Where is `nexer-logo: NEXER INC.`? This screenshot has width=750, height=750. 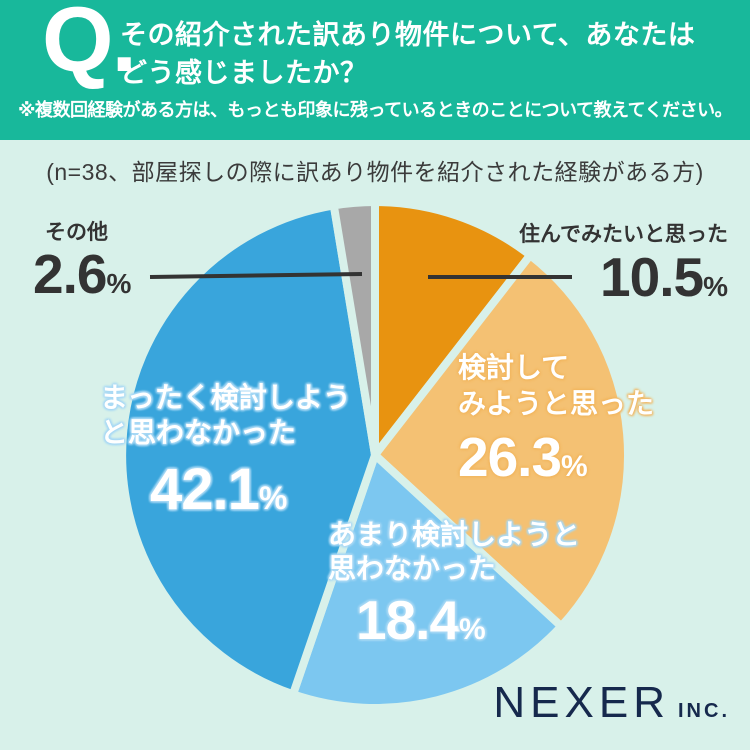
nexer-logo: NEXER INC. is located at coordinates (611, 703).